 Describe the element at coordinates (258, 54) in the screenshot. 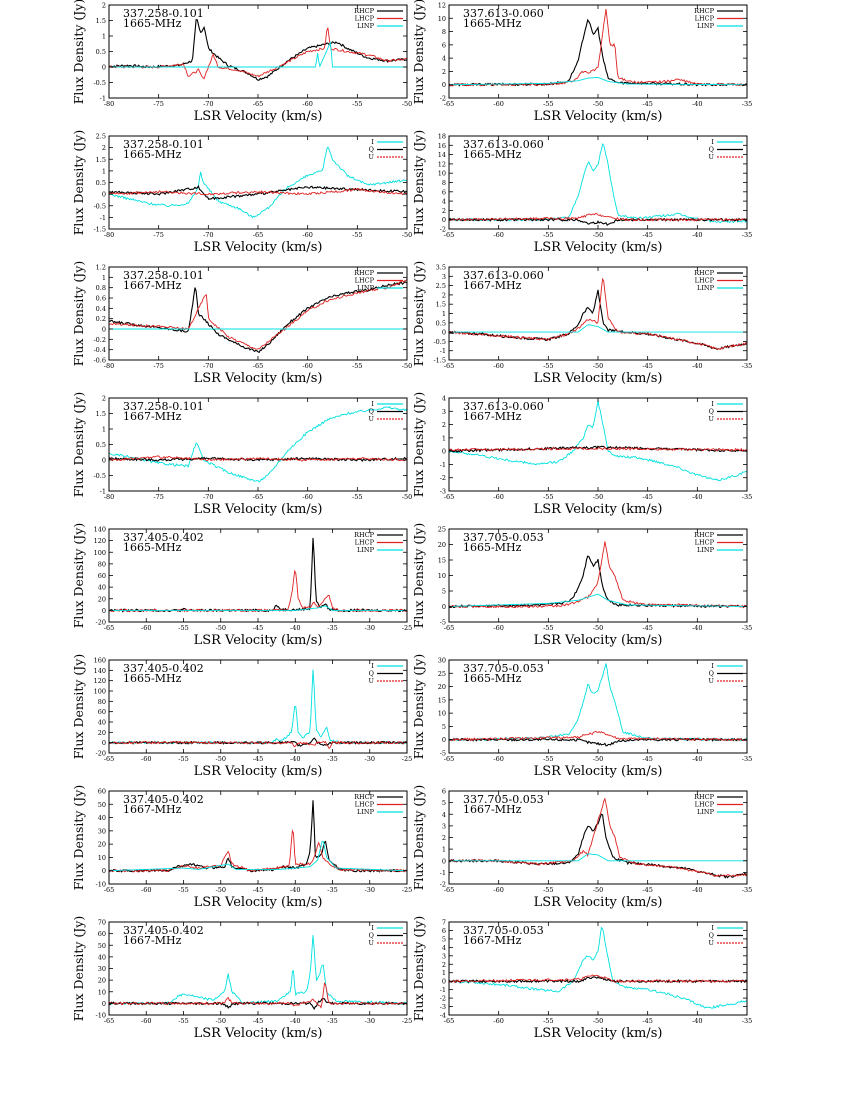

I see `series-line-linp` at that location.